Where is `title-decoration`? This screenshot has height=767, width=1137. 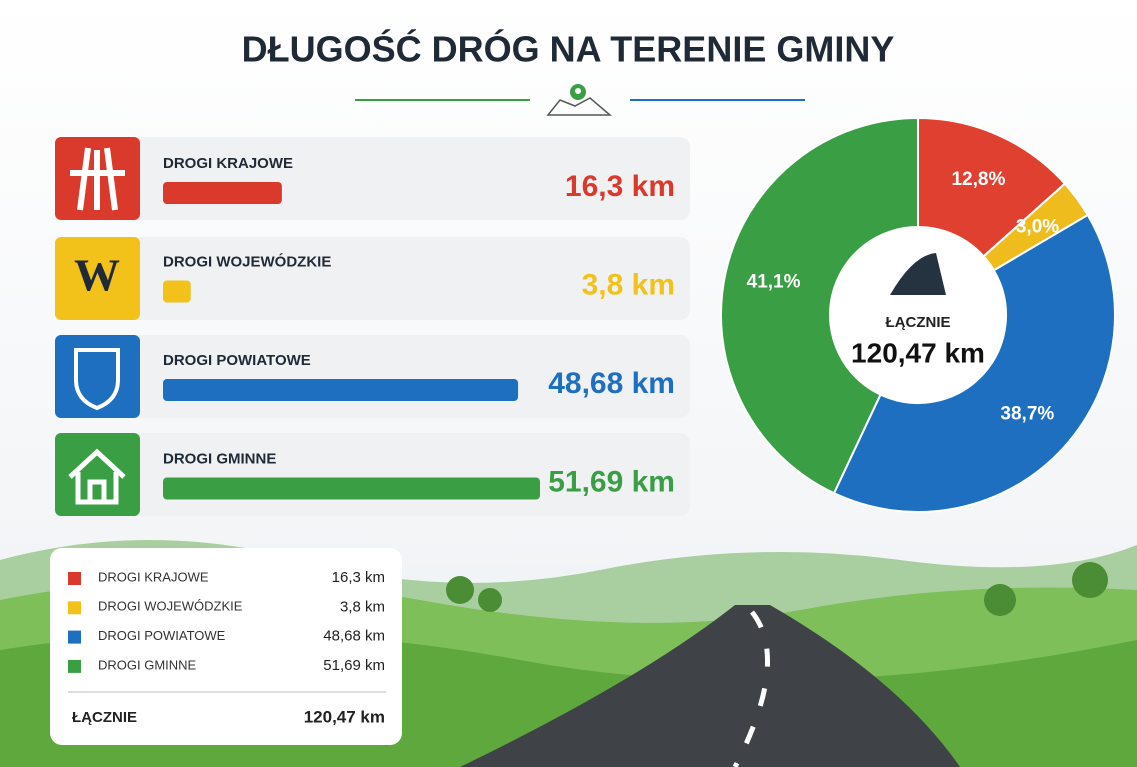
title-decoration is located at coordinates (580, 100).